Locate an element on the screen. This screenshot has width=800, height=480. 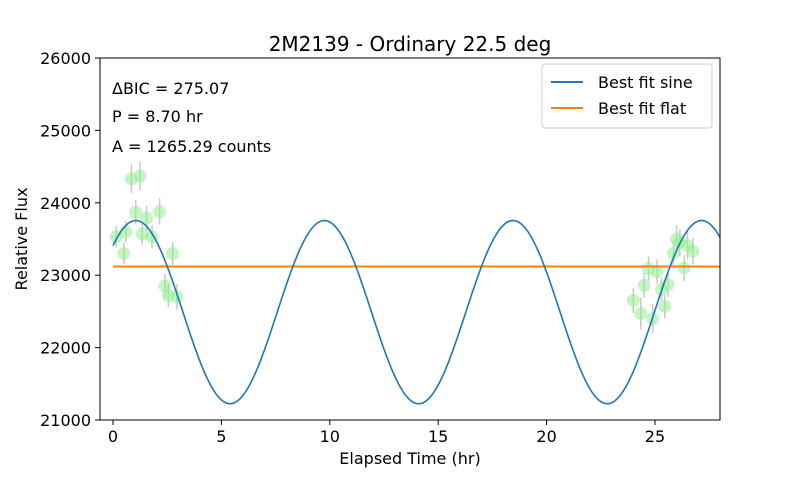
legend-box is located at coordinates (627, 96).